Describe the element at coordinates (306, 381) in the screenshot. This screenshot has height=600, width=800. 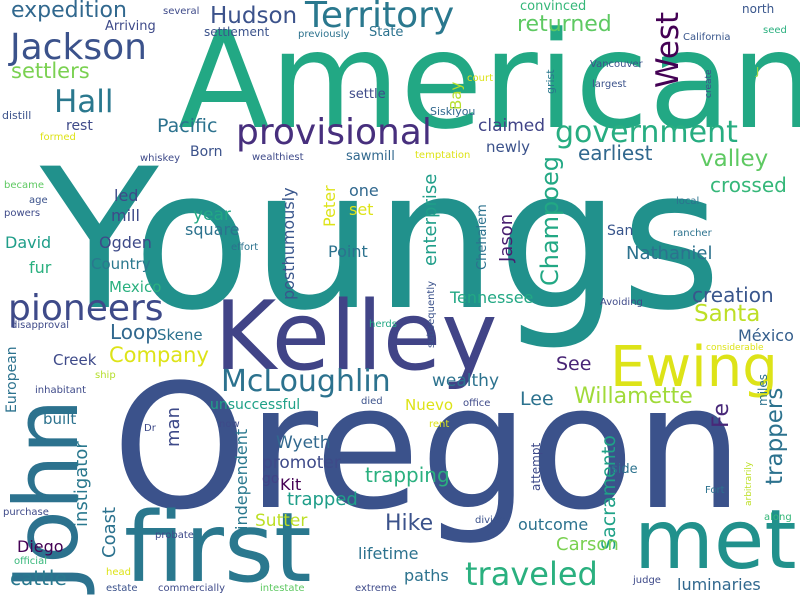
I see `word-mcloughlin: McLoughlin` at that location.